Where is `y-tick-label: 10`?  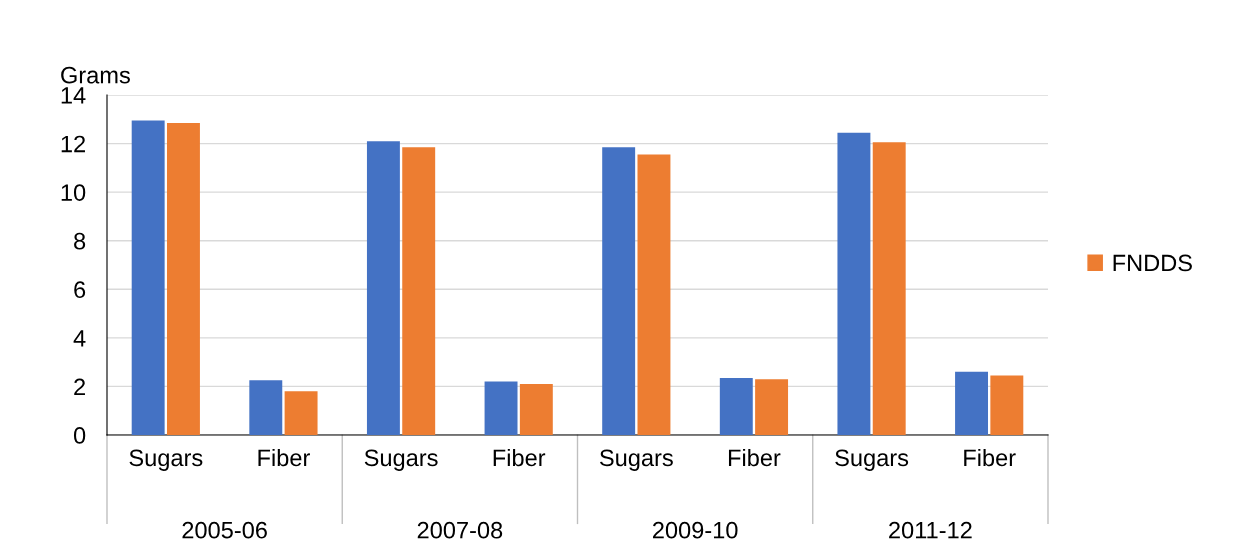
y-tick-label: 10 is located at coordinates (73, 192).